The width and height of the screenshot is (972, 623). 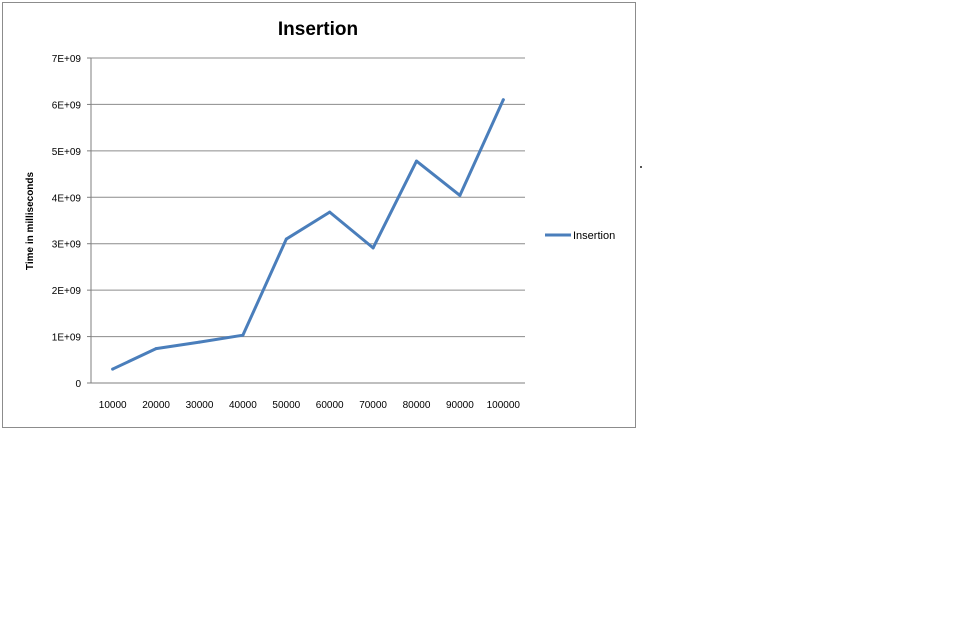 What do you see at coordinates (417, 405) in the screenshot?
I see `x-tick-label: 80000` at bounding box center [417, 405].